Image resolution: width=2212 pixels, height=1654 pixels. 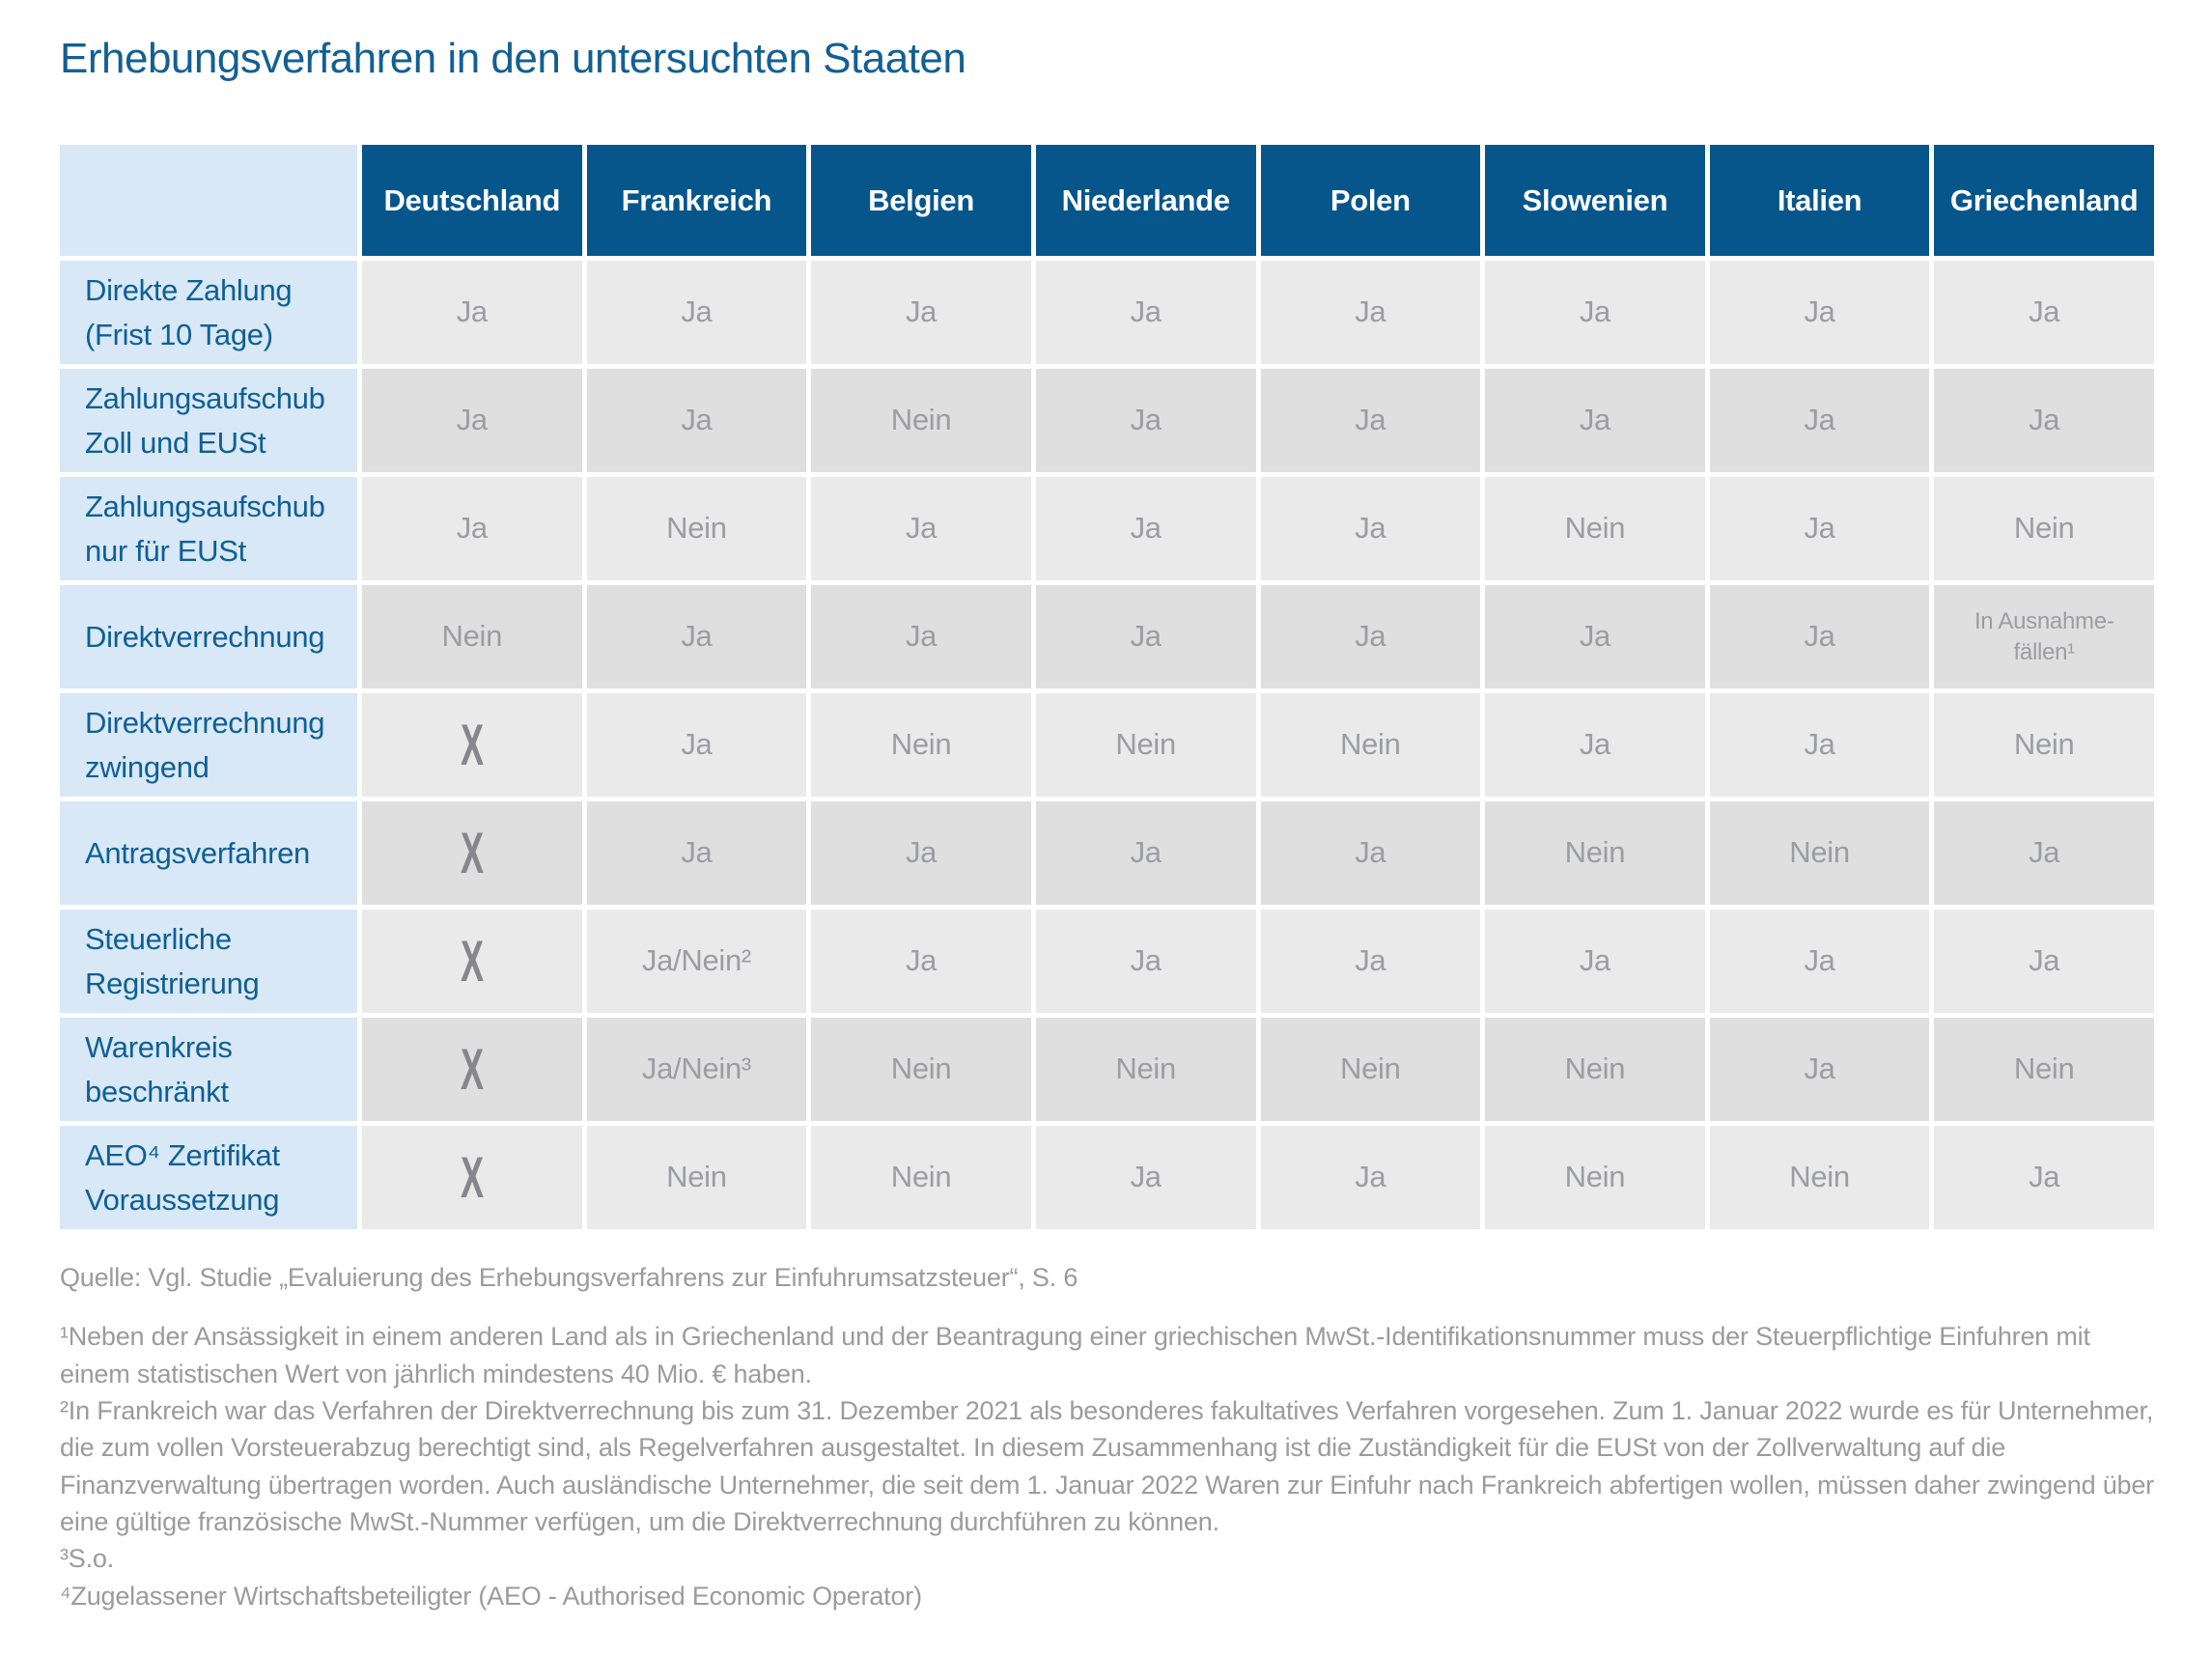 I want to click on column-header-italien: Italien, so click(x=1820, y=200).